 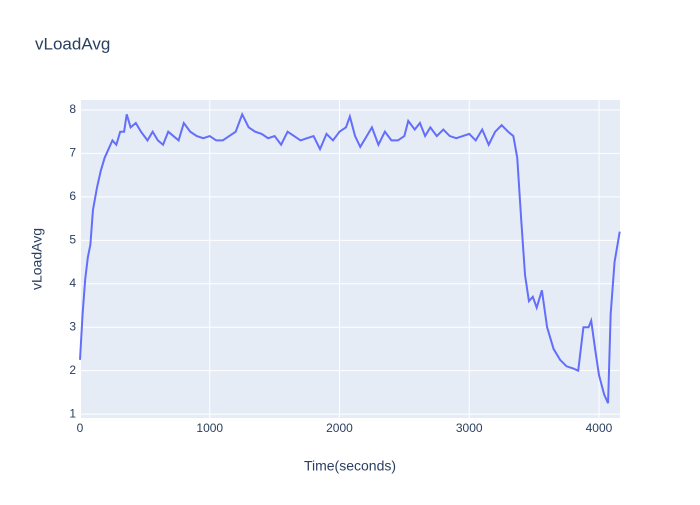 What do you see at coordinates (72, 413) in the screenshot?
I see `y-tick-label: 1` at bounding box center [72, 413].